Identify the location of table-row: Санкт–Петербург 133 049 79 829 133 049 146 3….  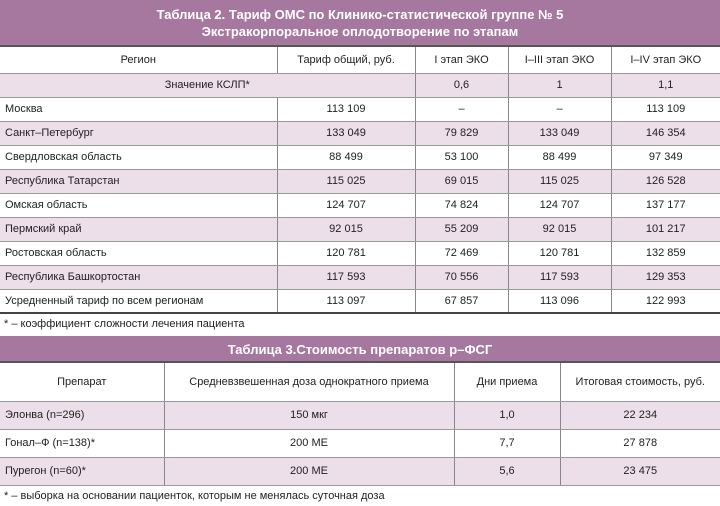
(360, 133).